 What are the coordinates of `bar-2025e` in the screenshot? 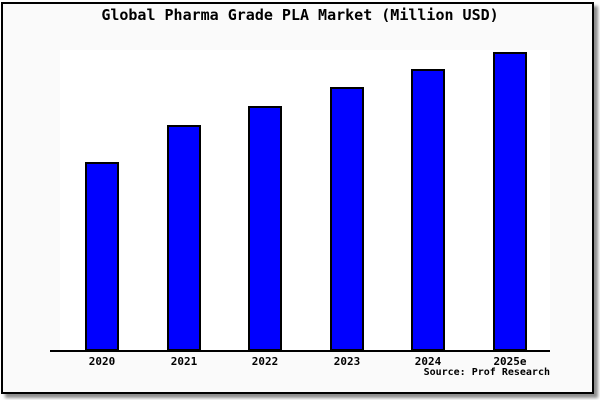 It's located at (510, 201).